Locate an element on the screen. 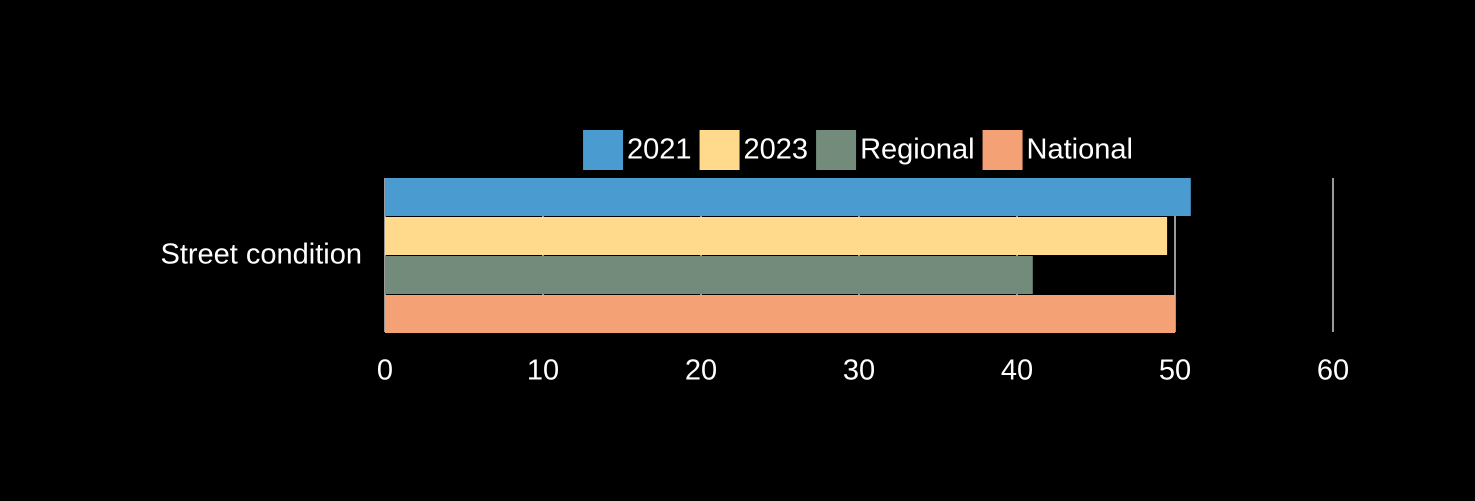 Image resolution: width=1475 pixels, height=501 pixels. legend-label-regional: Regional is located at coordinates (917, 150).